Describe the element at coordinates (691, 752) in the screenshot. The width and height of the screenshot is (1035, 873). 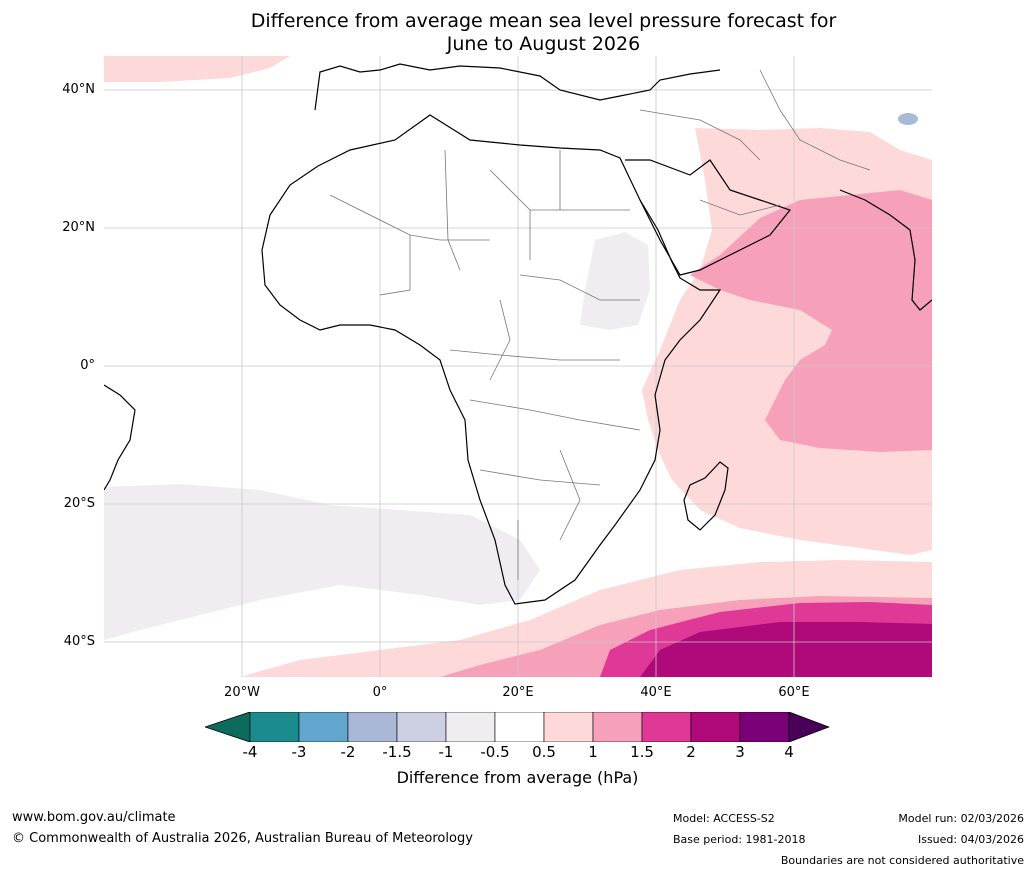
I see `colorbar-tick-label: 2` at that location.